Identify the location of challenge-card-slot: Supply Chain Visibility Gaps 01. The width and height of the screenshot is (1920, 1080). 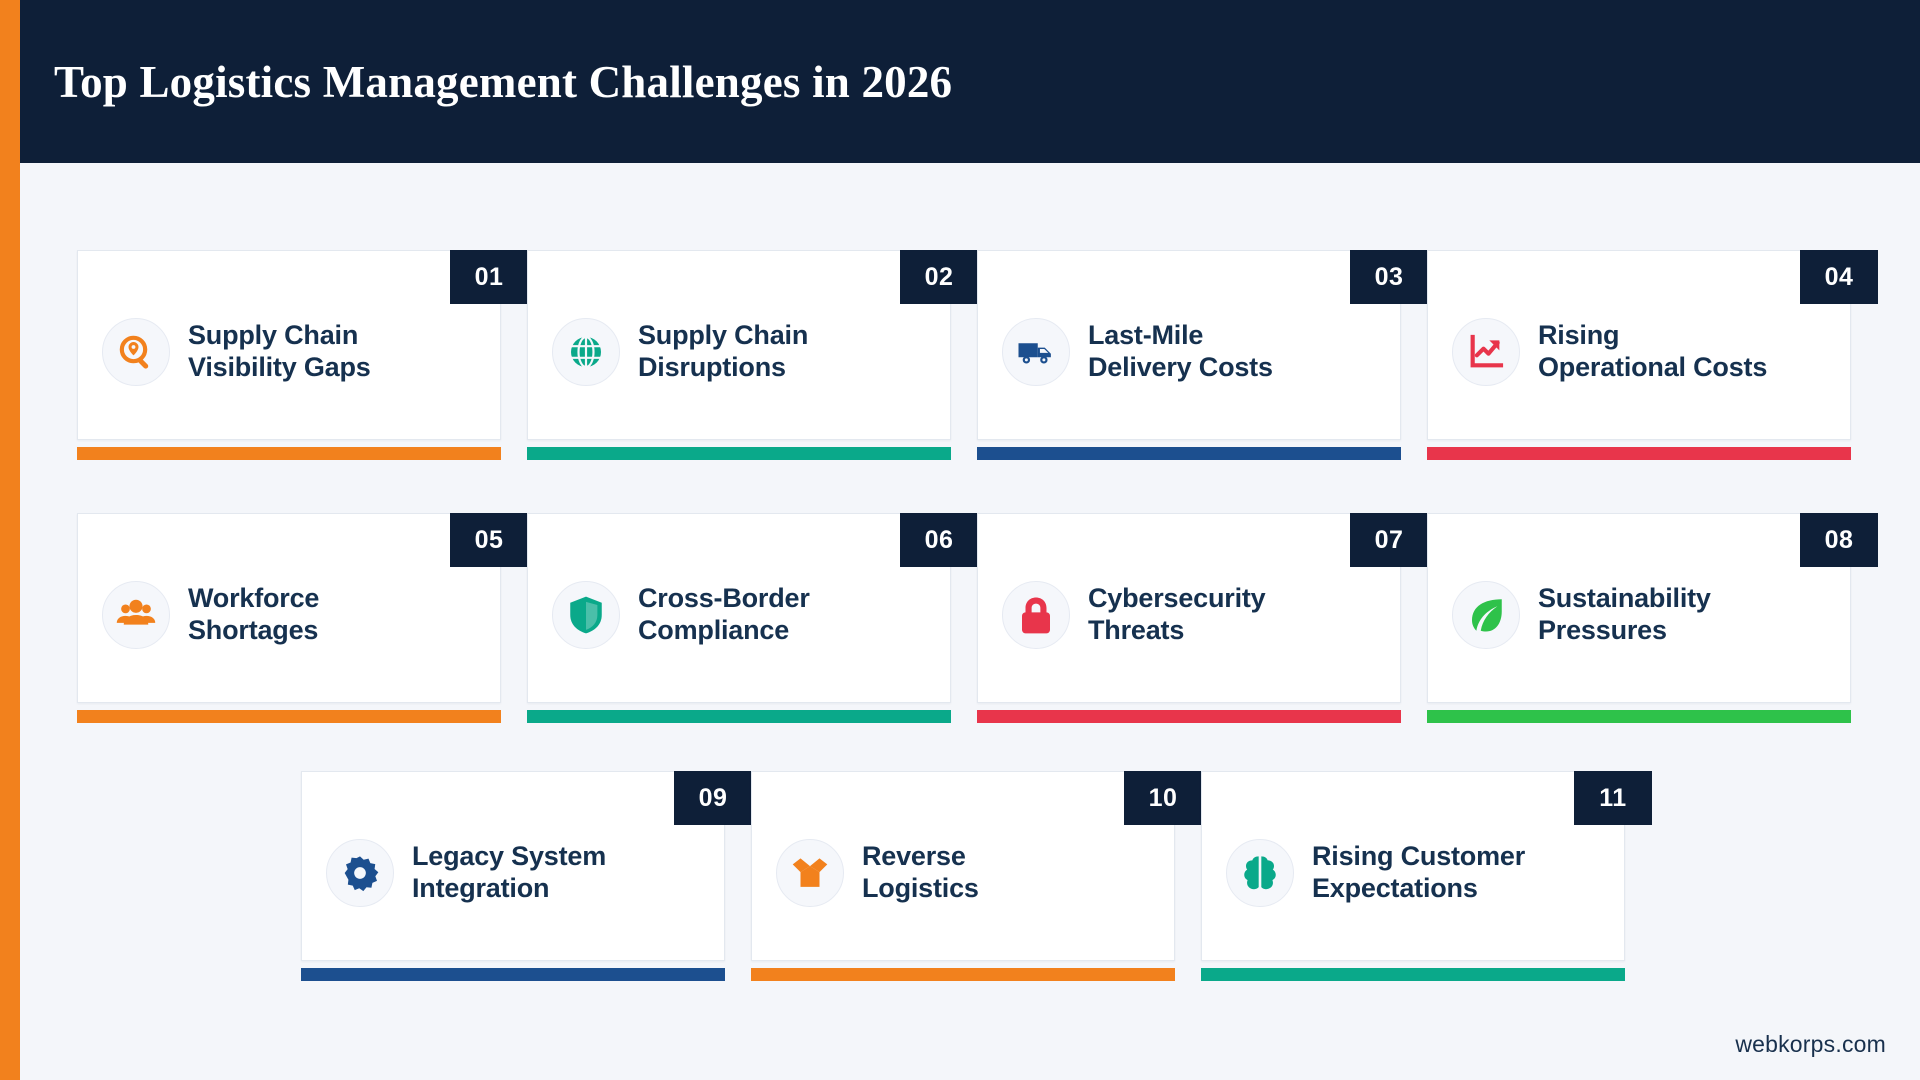
(302, 355).